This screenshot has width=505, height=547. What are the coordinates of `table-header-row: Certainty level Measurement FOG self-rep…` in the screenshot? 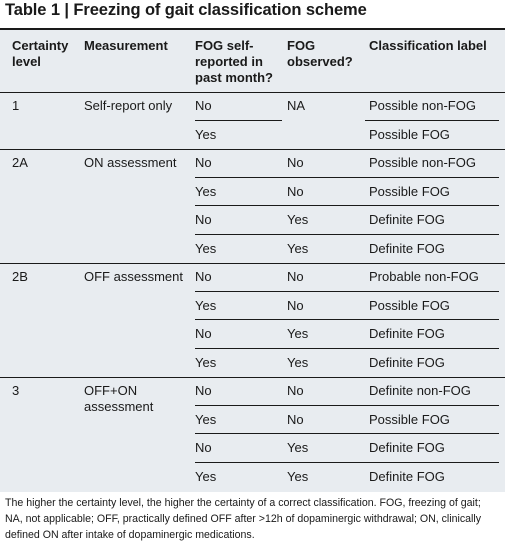 It's located at (252, 61).